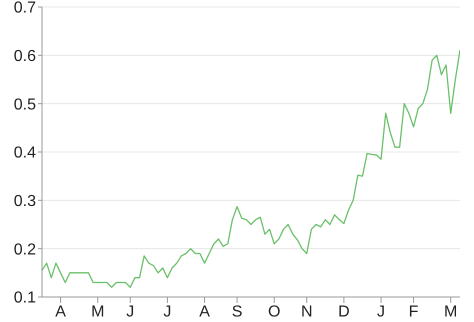 This screenshot has width=474, height=322. I want to click on y-tick-label: 0.2, so click(25, 249).